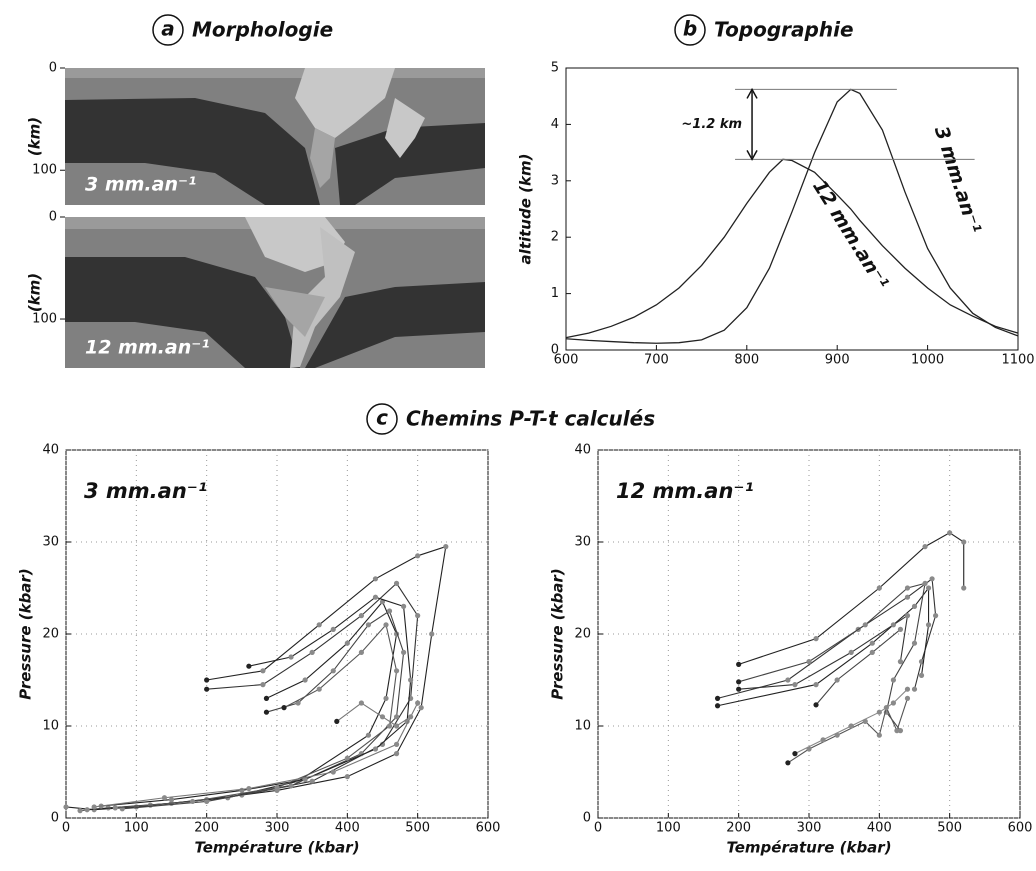 The width and height of the screenshot is (1036, 871). What do you see at coordinates (275, 136) in the screenshot?
I see `section-image` at bounding box center [275, 136].